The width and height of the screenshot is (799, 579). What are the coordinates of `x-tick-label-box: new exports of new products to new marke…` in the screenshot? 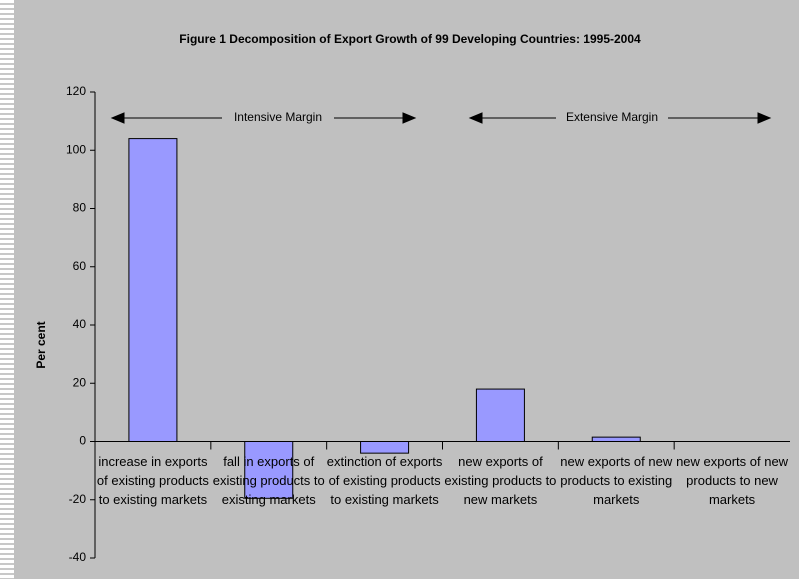 It's located at (732, 480).